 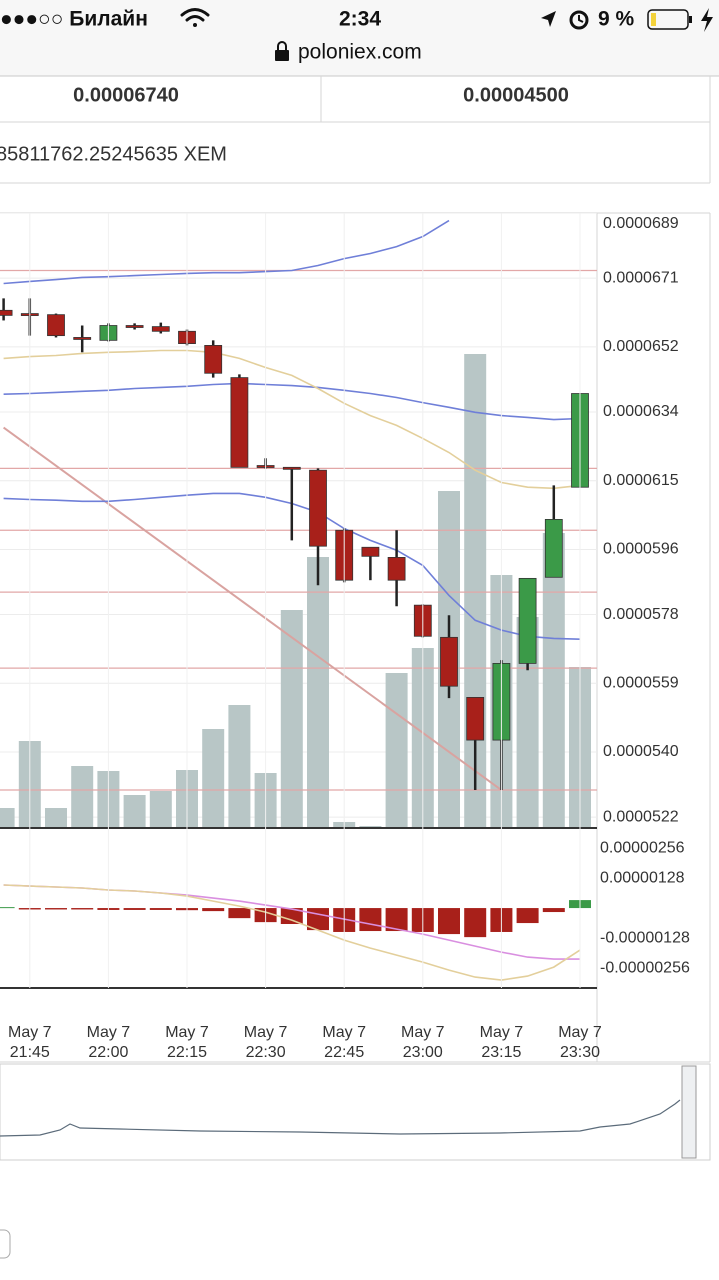 I want to click on alarm-icon, so click(x=579, y=20).